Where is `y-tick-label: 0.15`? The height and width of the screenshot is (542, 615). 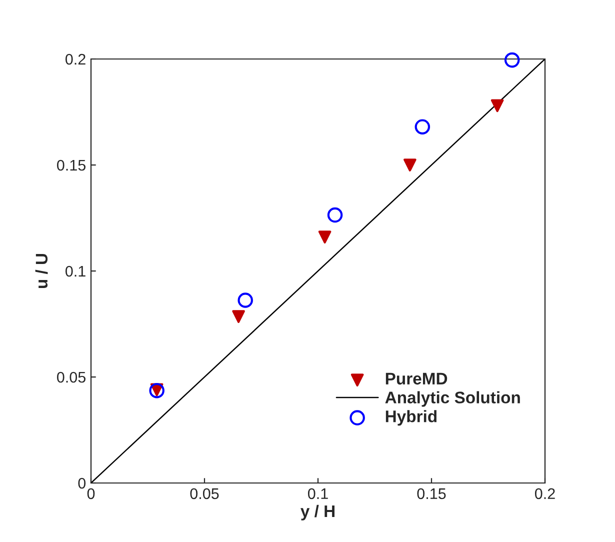 y-tick-label: 0.15 is located at coordinates (71, 165).